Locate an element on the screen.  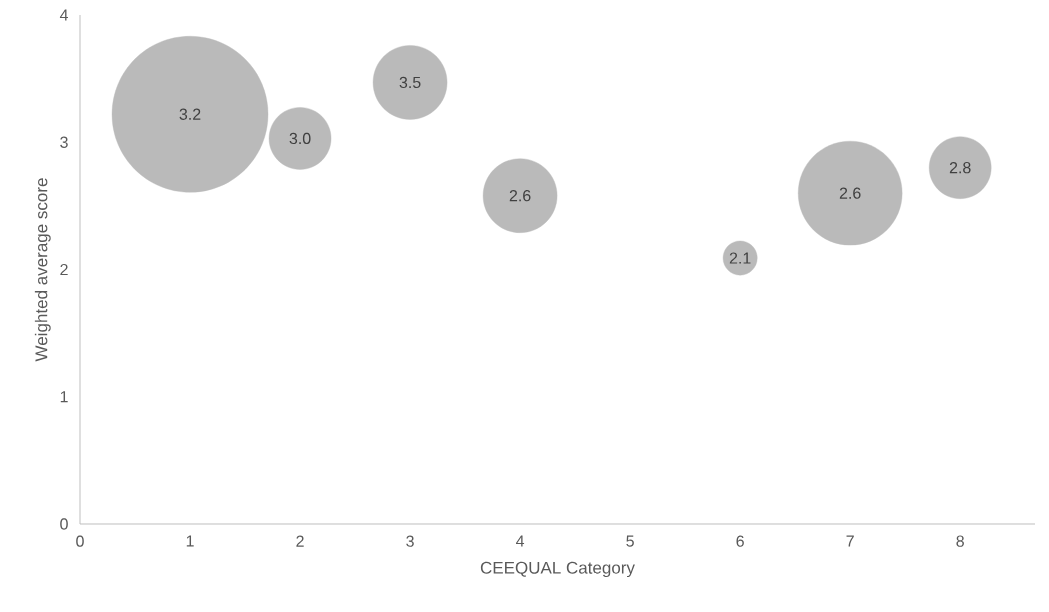
data-label: 3.2 is located at coordinates (190, 114).